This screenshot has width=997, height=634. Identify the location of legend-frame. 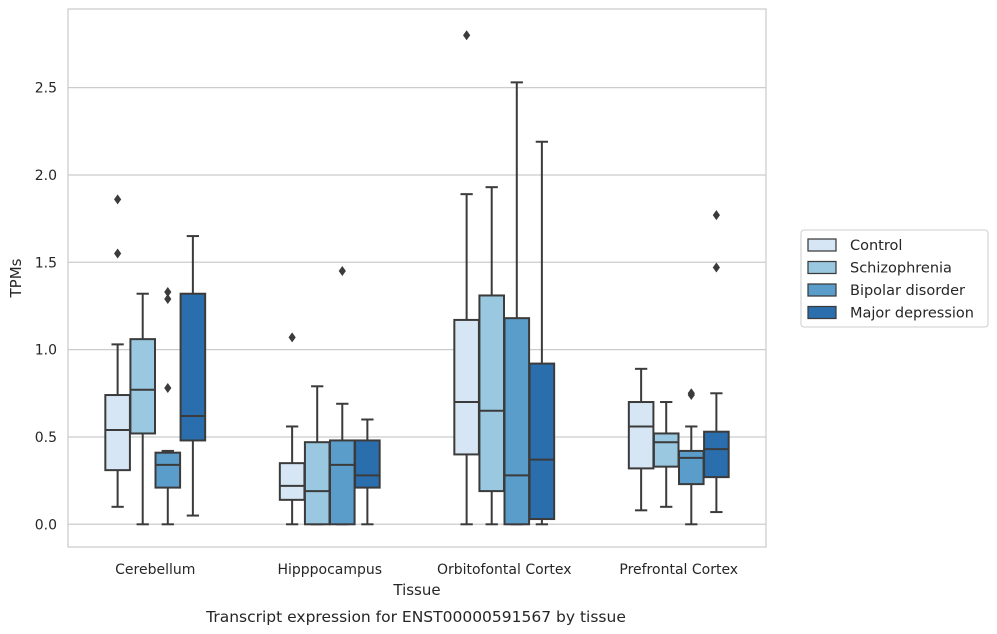
(894, 278).